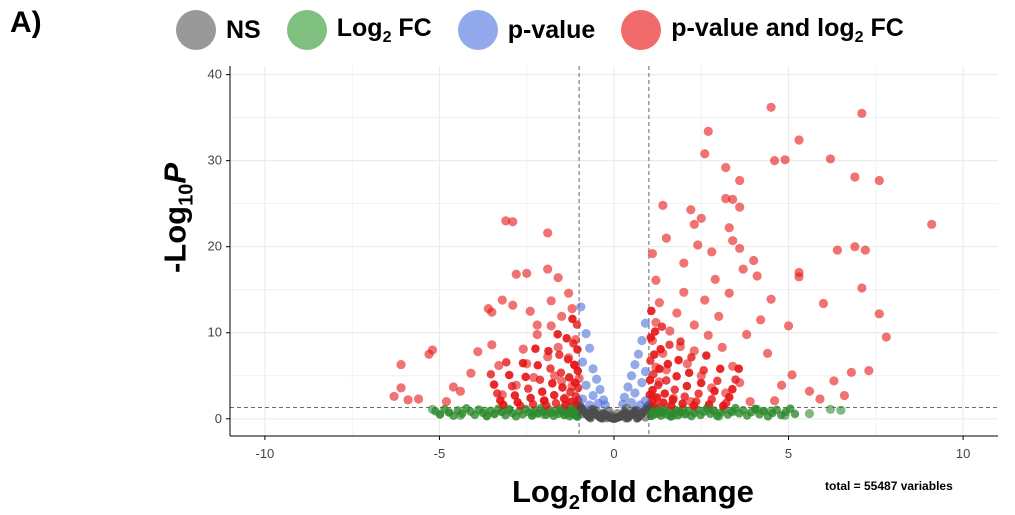 The height and width of the screenshot is (515, 1015). Describe the element at coordinates (243, 29) in the screenshot. I see `legend-label-ns: NS` at that location.